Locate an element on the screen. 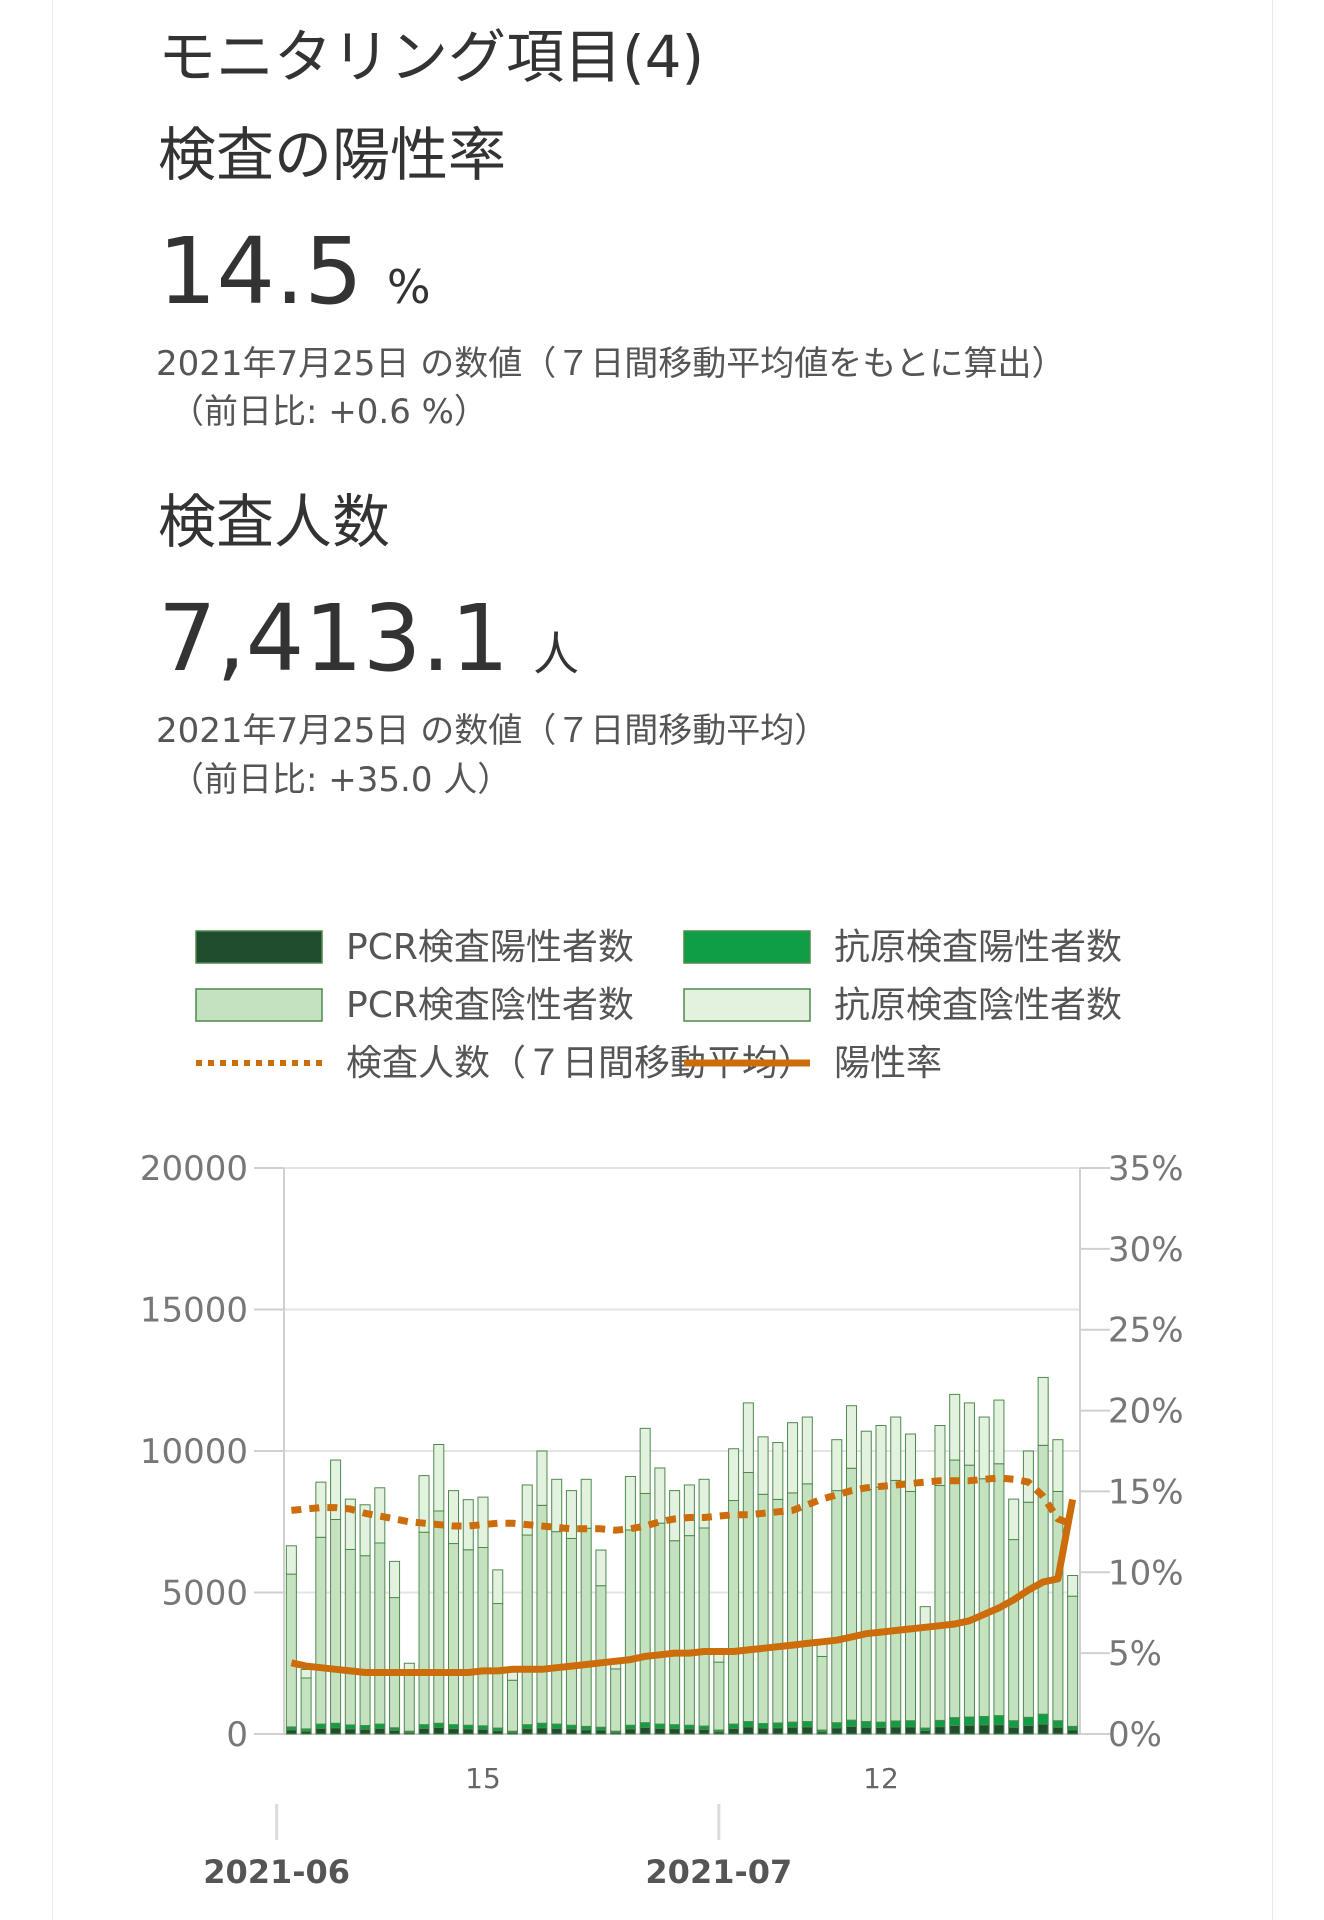 The width and height of the screenshot is (1324, 1920). page-border-right is located at coordinates (1272, 960).